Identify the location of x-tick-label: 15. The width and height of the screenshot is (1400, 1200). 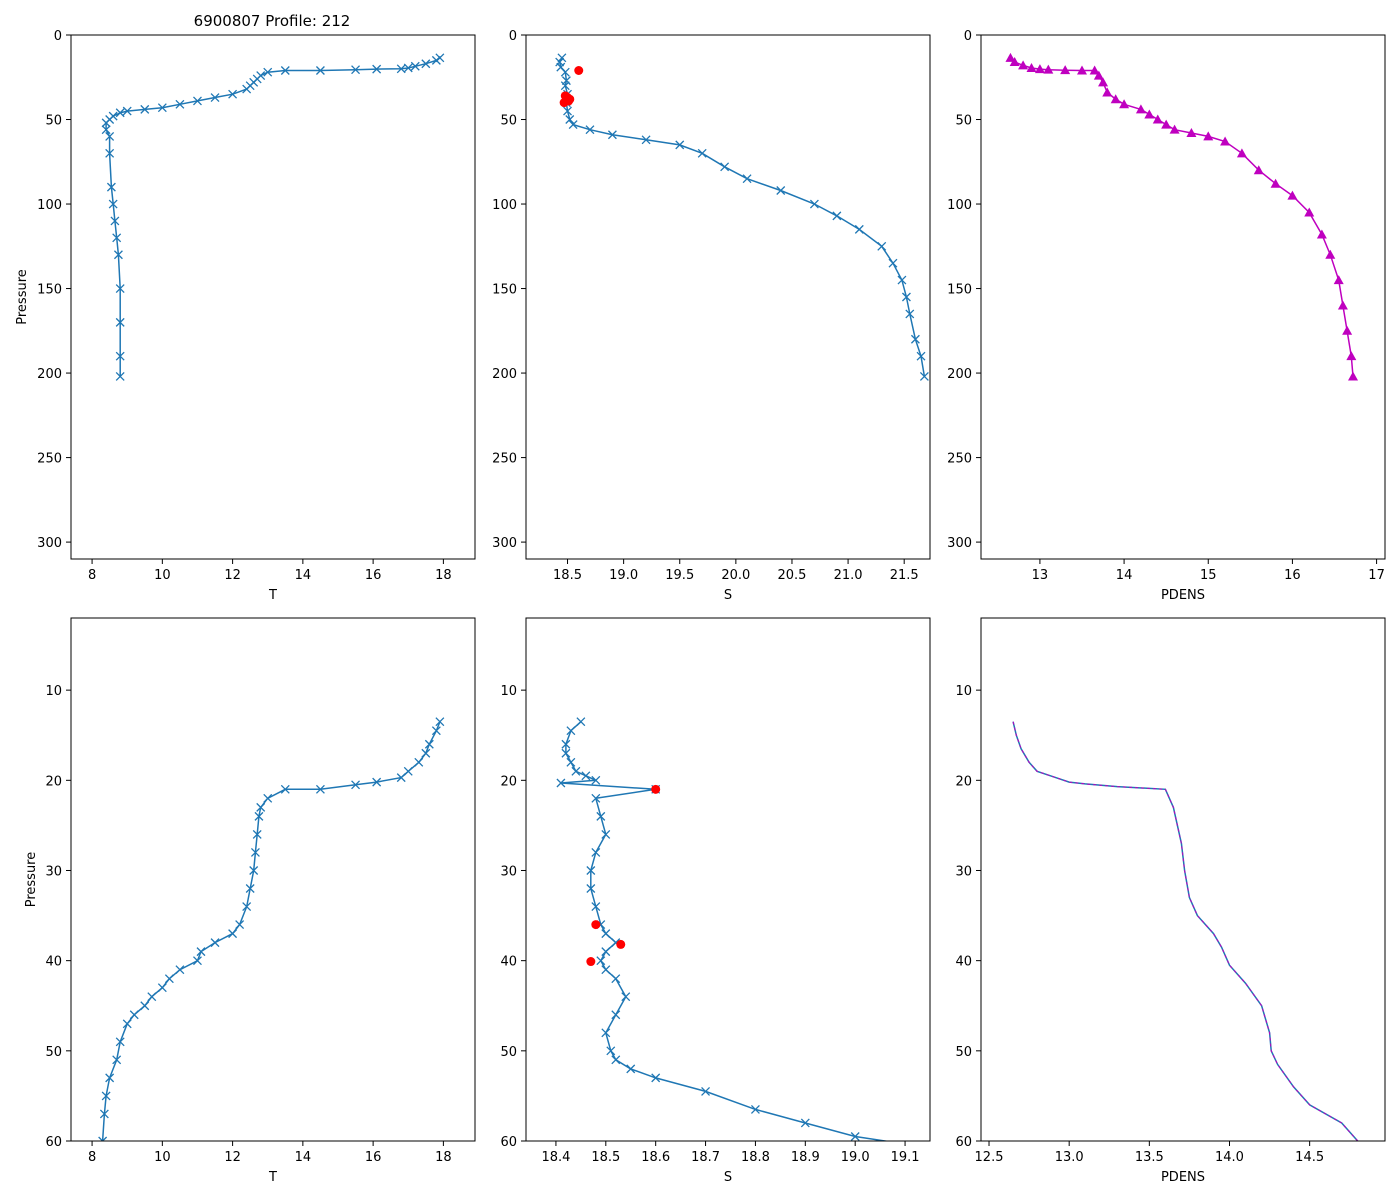
(1208, 575).